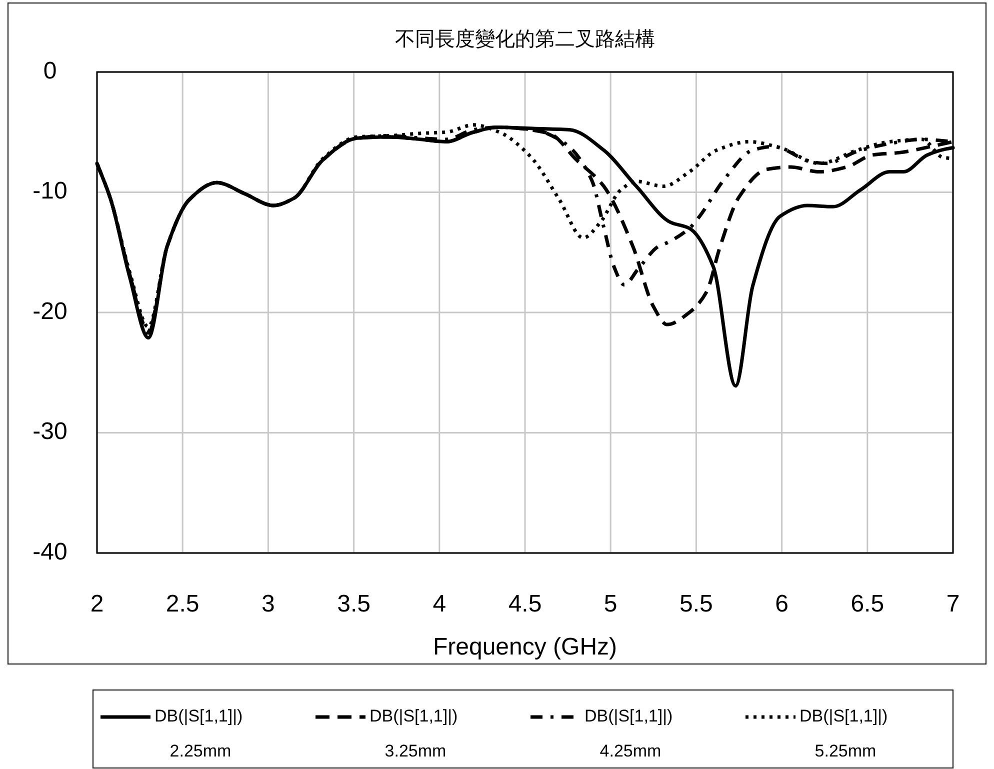 This screenshot has width=994, height=769. I want to click on legend-label: DB(|S[1,1]|) 2.25mm, so click(198, 733).